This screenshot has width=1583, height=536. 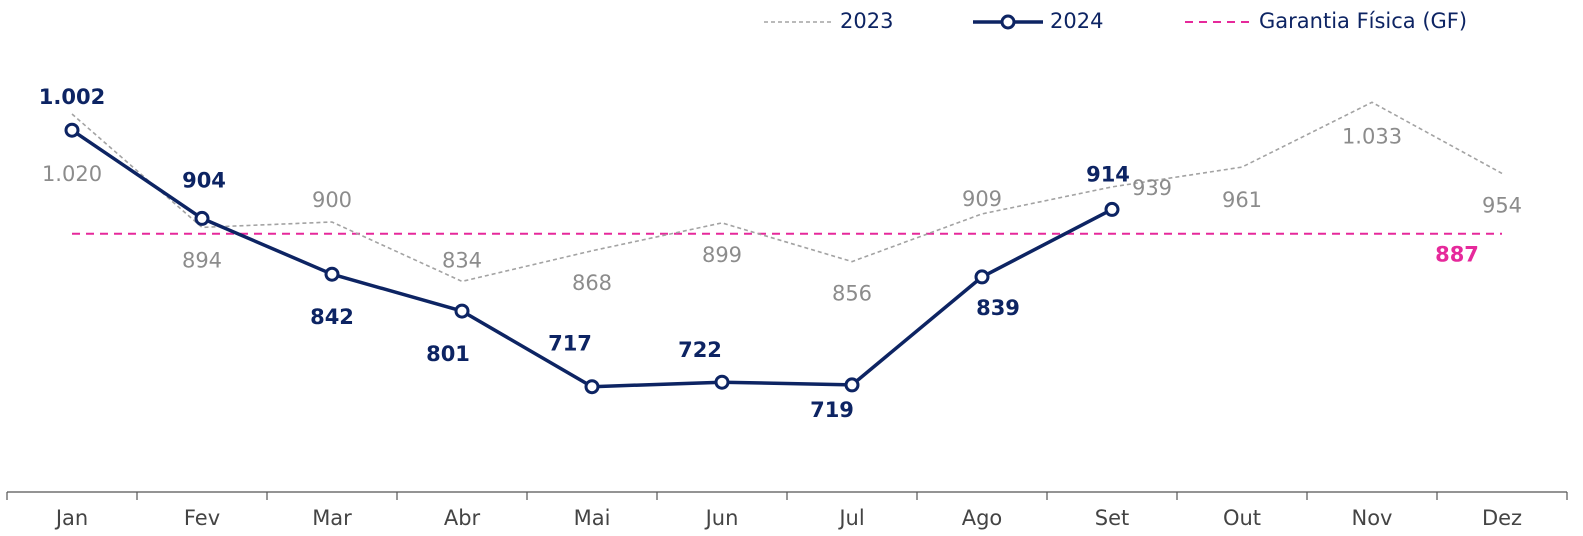 I want to click on value-label: 961, so click(x=1242, y=200).